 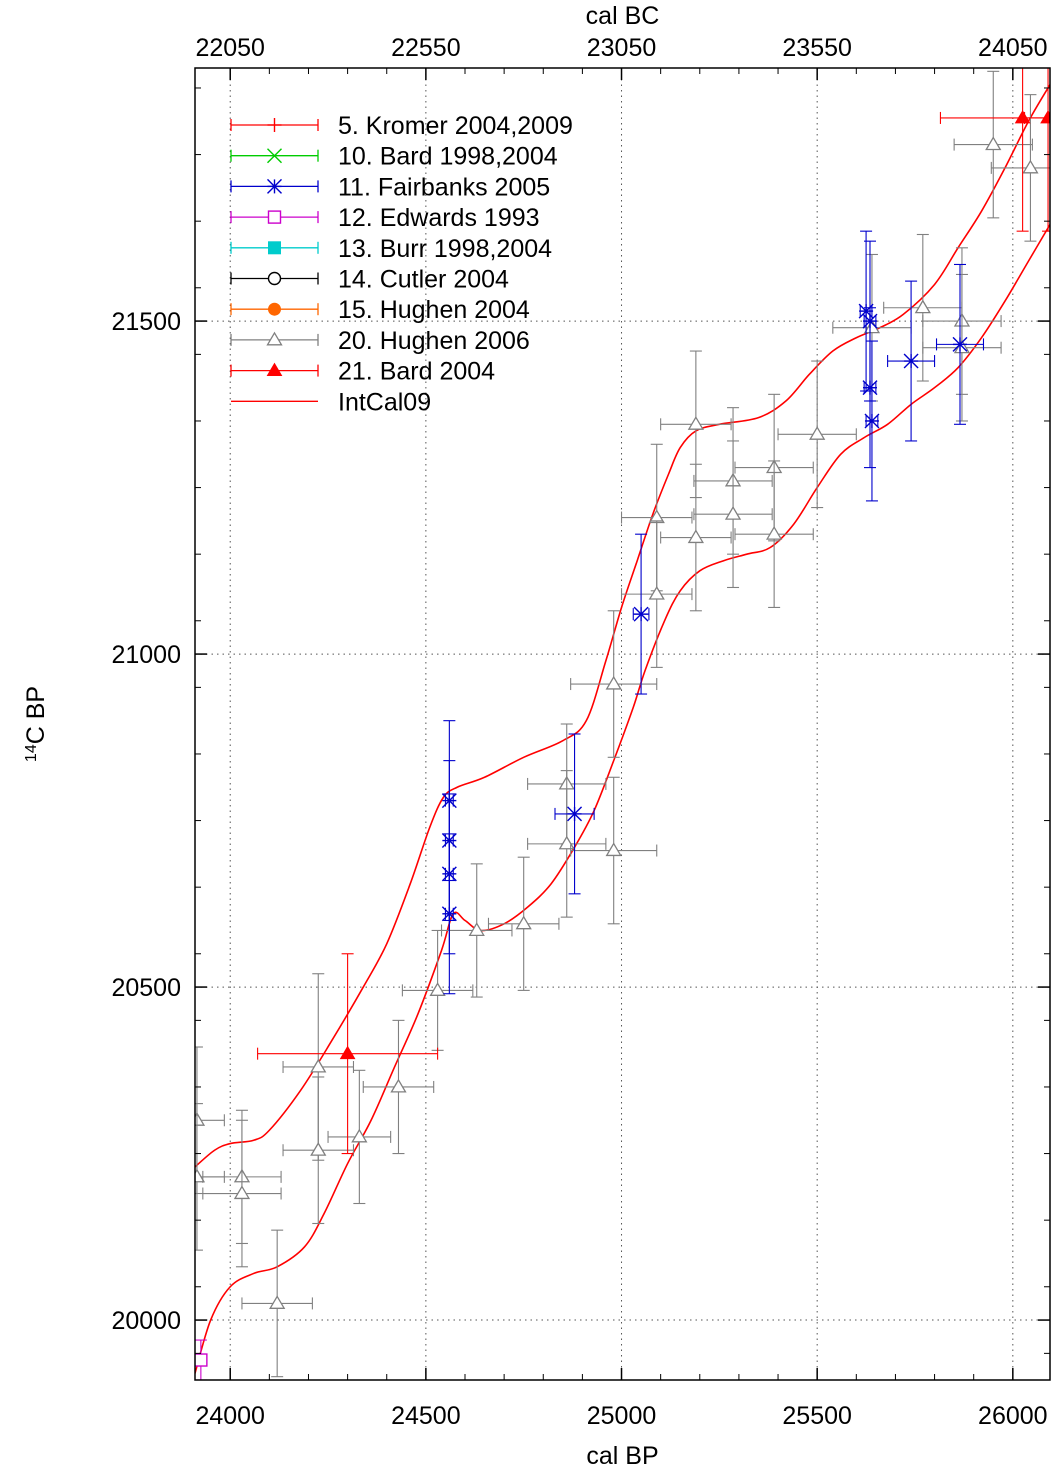 I want to click on legend-label: 5. Kromer 2004,2009, so click(x=455, y=126).